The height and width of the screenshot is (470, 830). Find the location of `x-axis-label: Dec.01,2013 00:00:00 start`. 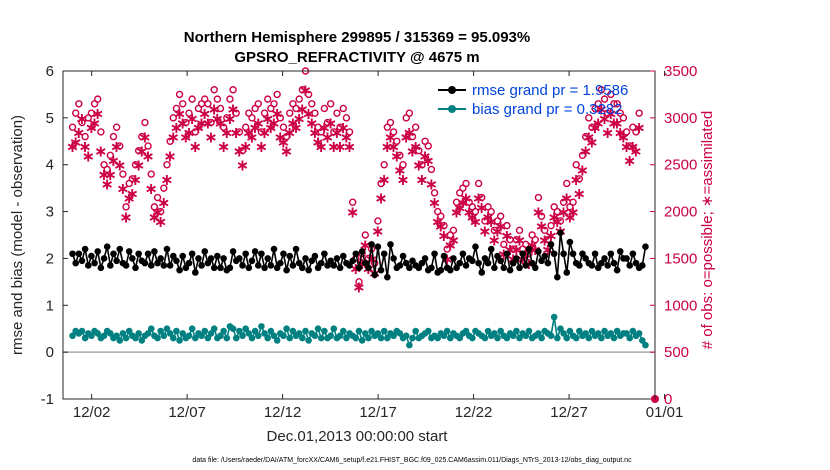

x-axis-label: Dec.01,2013 00:00:00 start is located at coordinates (358, 436).